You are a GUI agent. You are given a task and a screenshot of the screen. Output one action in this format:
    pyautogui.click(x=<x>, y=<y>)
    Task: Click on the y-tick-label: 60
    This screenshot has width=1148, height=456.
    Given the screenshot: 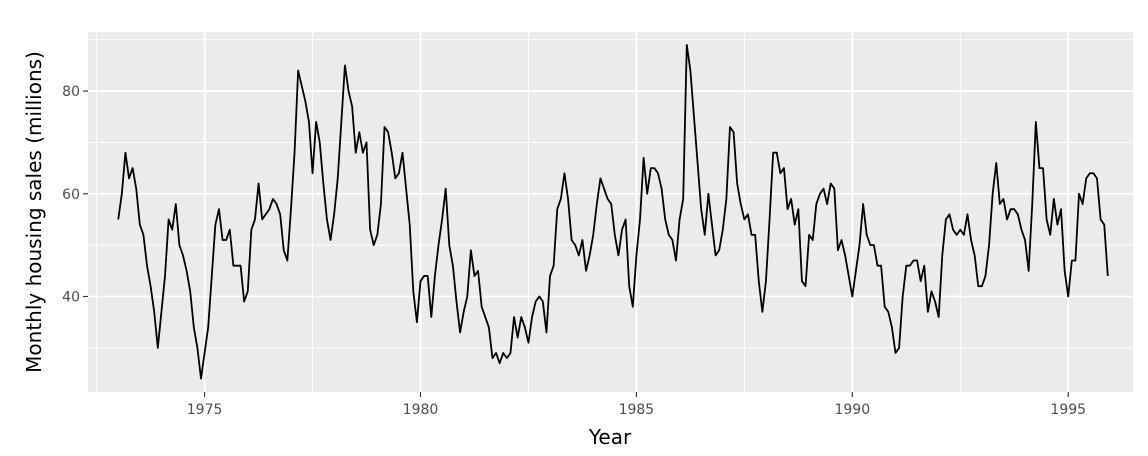 What is the action you would take?
    pyautogui.click(x=71, y=195)
    